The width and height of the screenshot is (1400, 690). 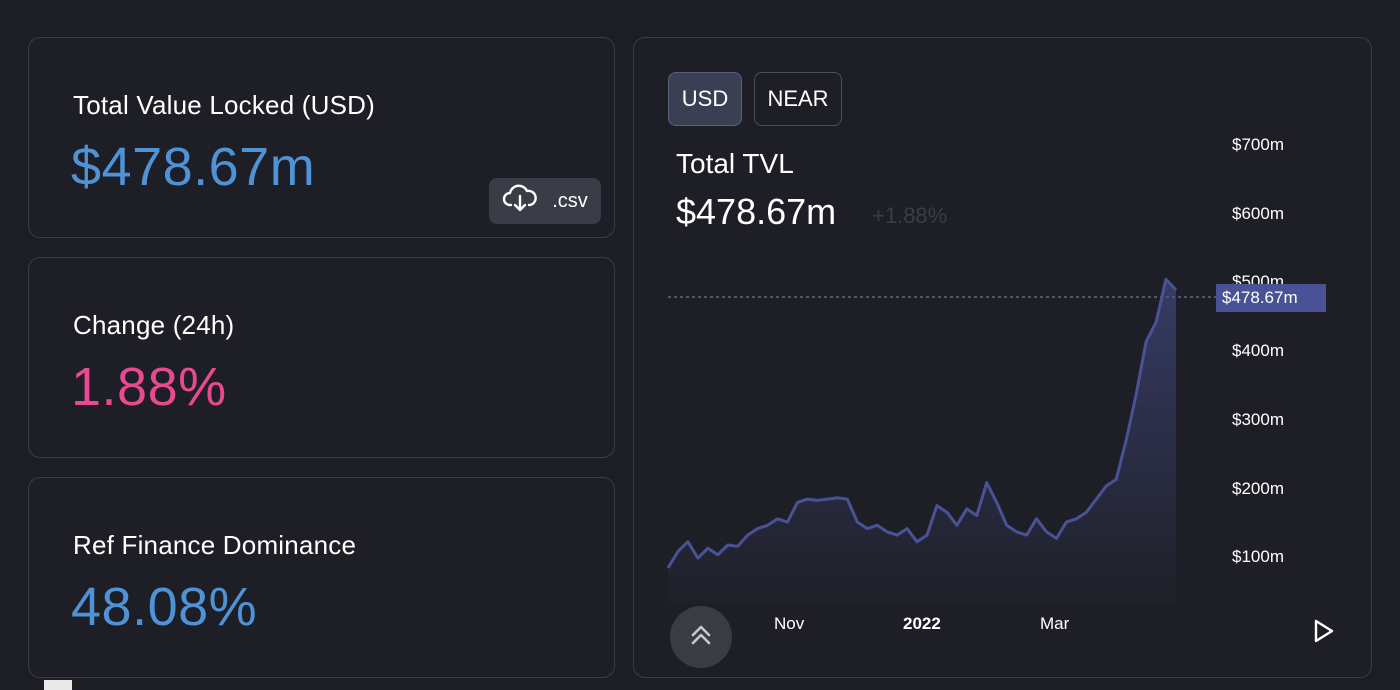 I want to click on tvl-card: Total Value Locked (USD) $478.67m .csv, so click(x=321, y=137).